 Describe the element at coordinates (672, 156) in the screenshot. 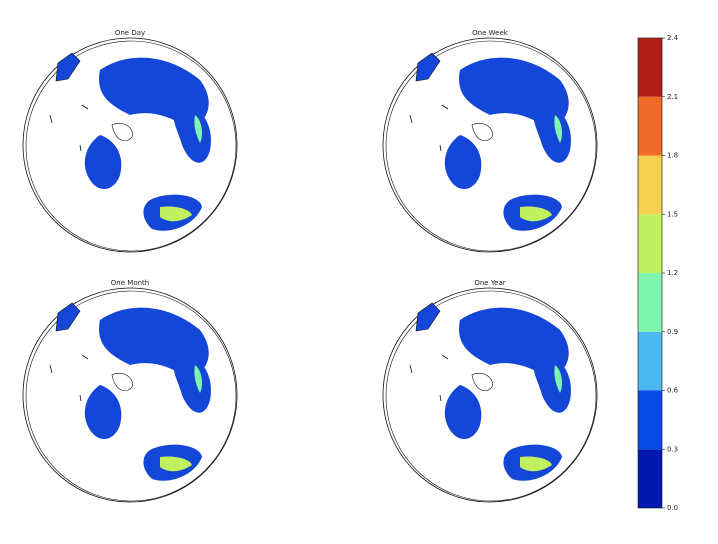

I see `colorbar-tick-label: 1.8` at that location.